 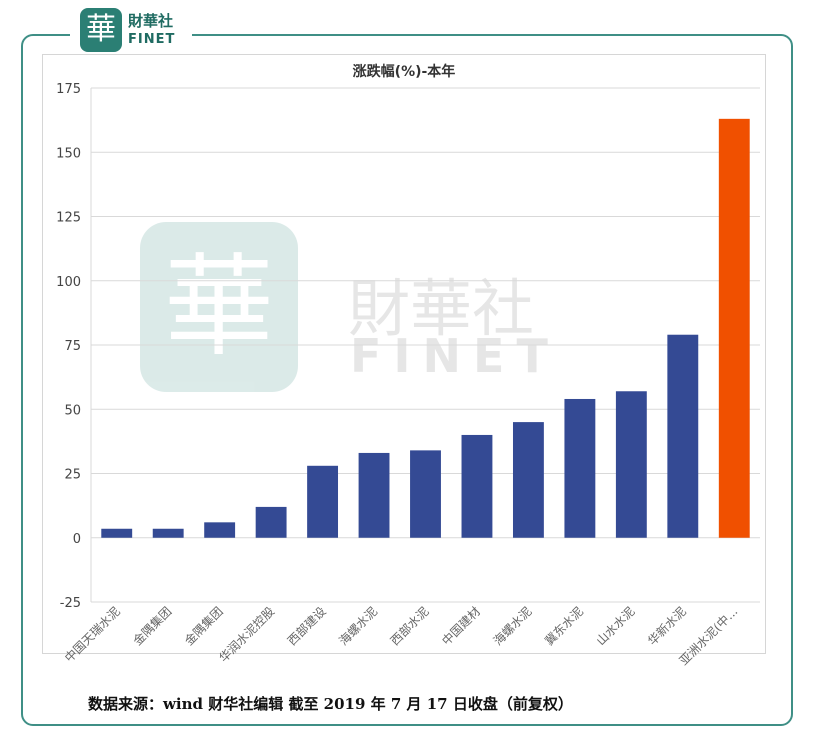 What do you see at coordinates (92, 635) in the screenshot?
I see `x-tick-label: 中国天瑞水泥` at bounding box center [92, 635].